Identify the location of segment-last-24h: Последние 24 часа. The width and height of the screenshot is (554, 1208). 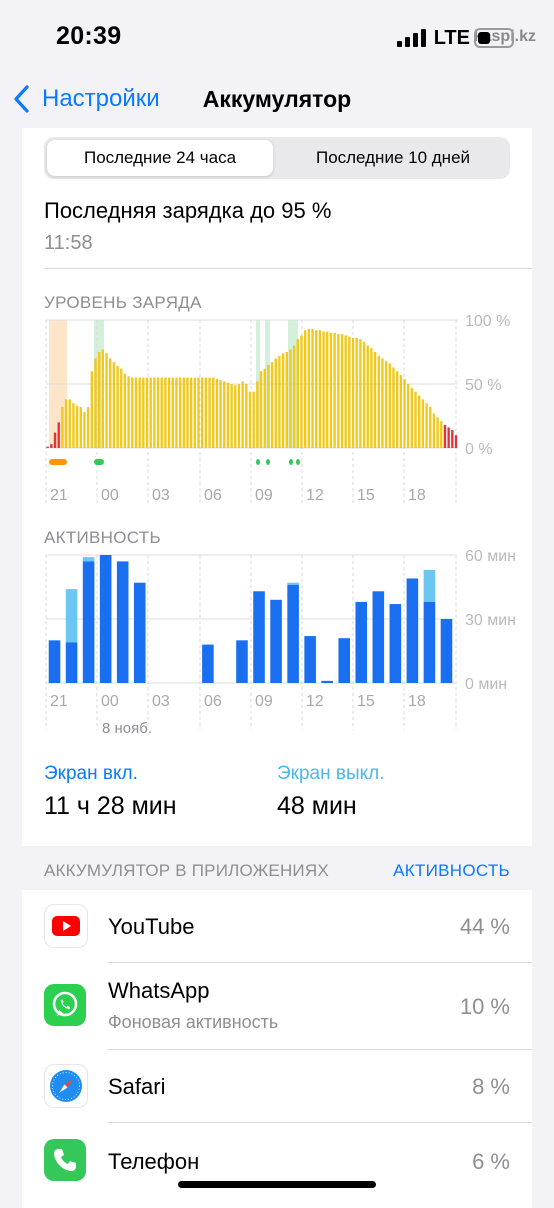
(160, 158).